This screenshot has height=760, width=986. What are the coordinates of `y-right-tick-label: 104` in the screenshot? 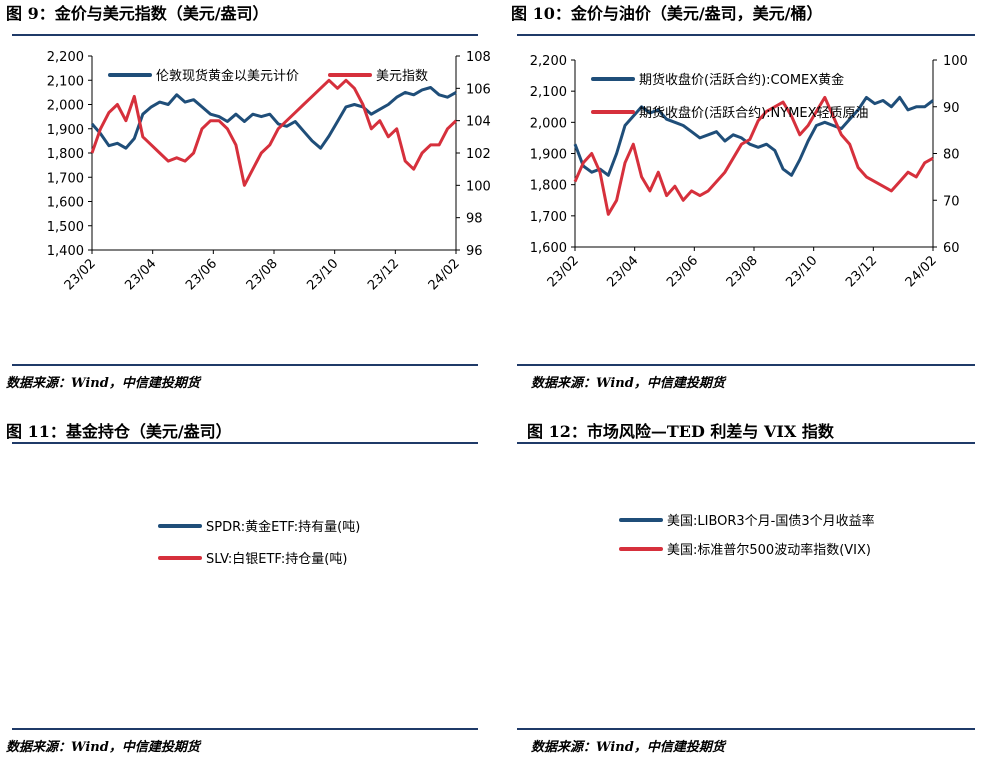 It's located at (478, 122).